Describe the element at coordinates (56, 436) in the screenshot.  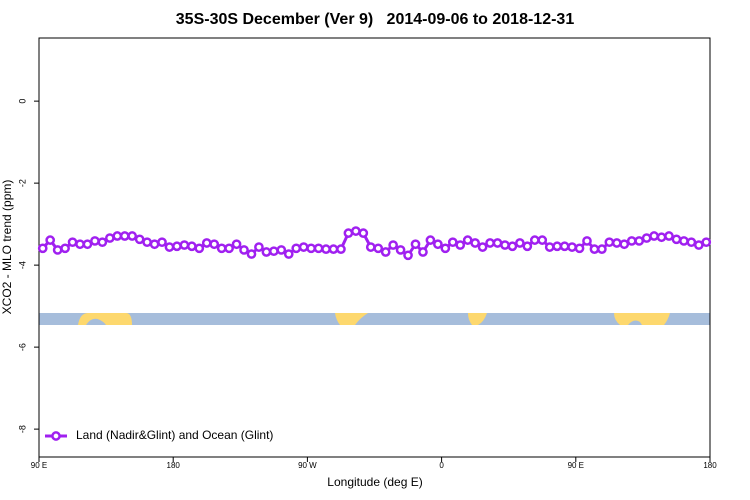
I see `legend-marker` at that location.